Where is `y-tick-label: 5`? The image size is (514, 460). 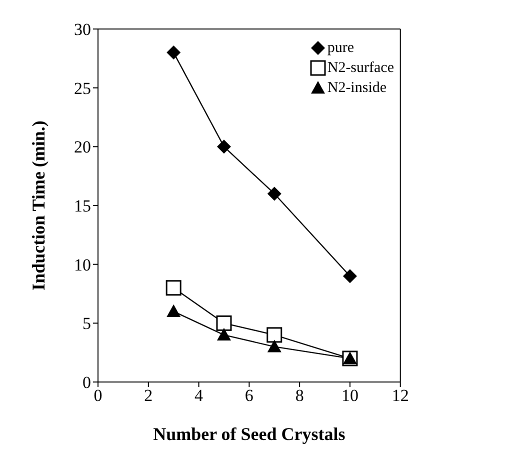
y-tick-label: 5 is located at coordinates (86, 324).